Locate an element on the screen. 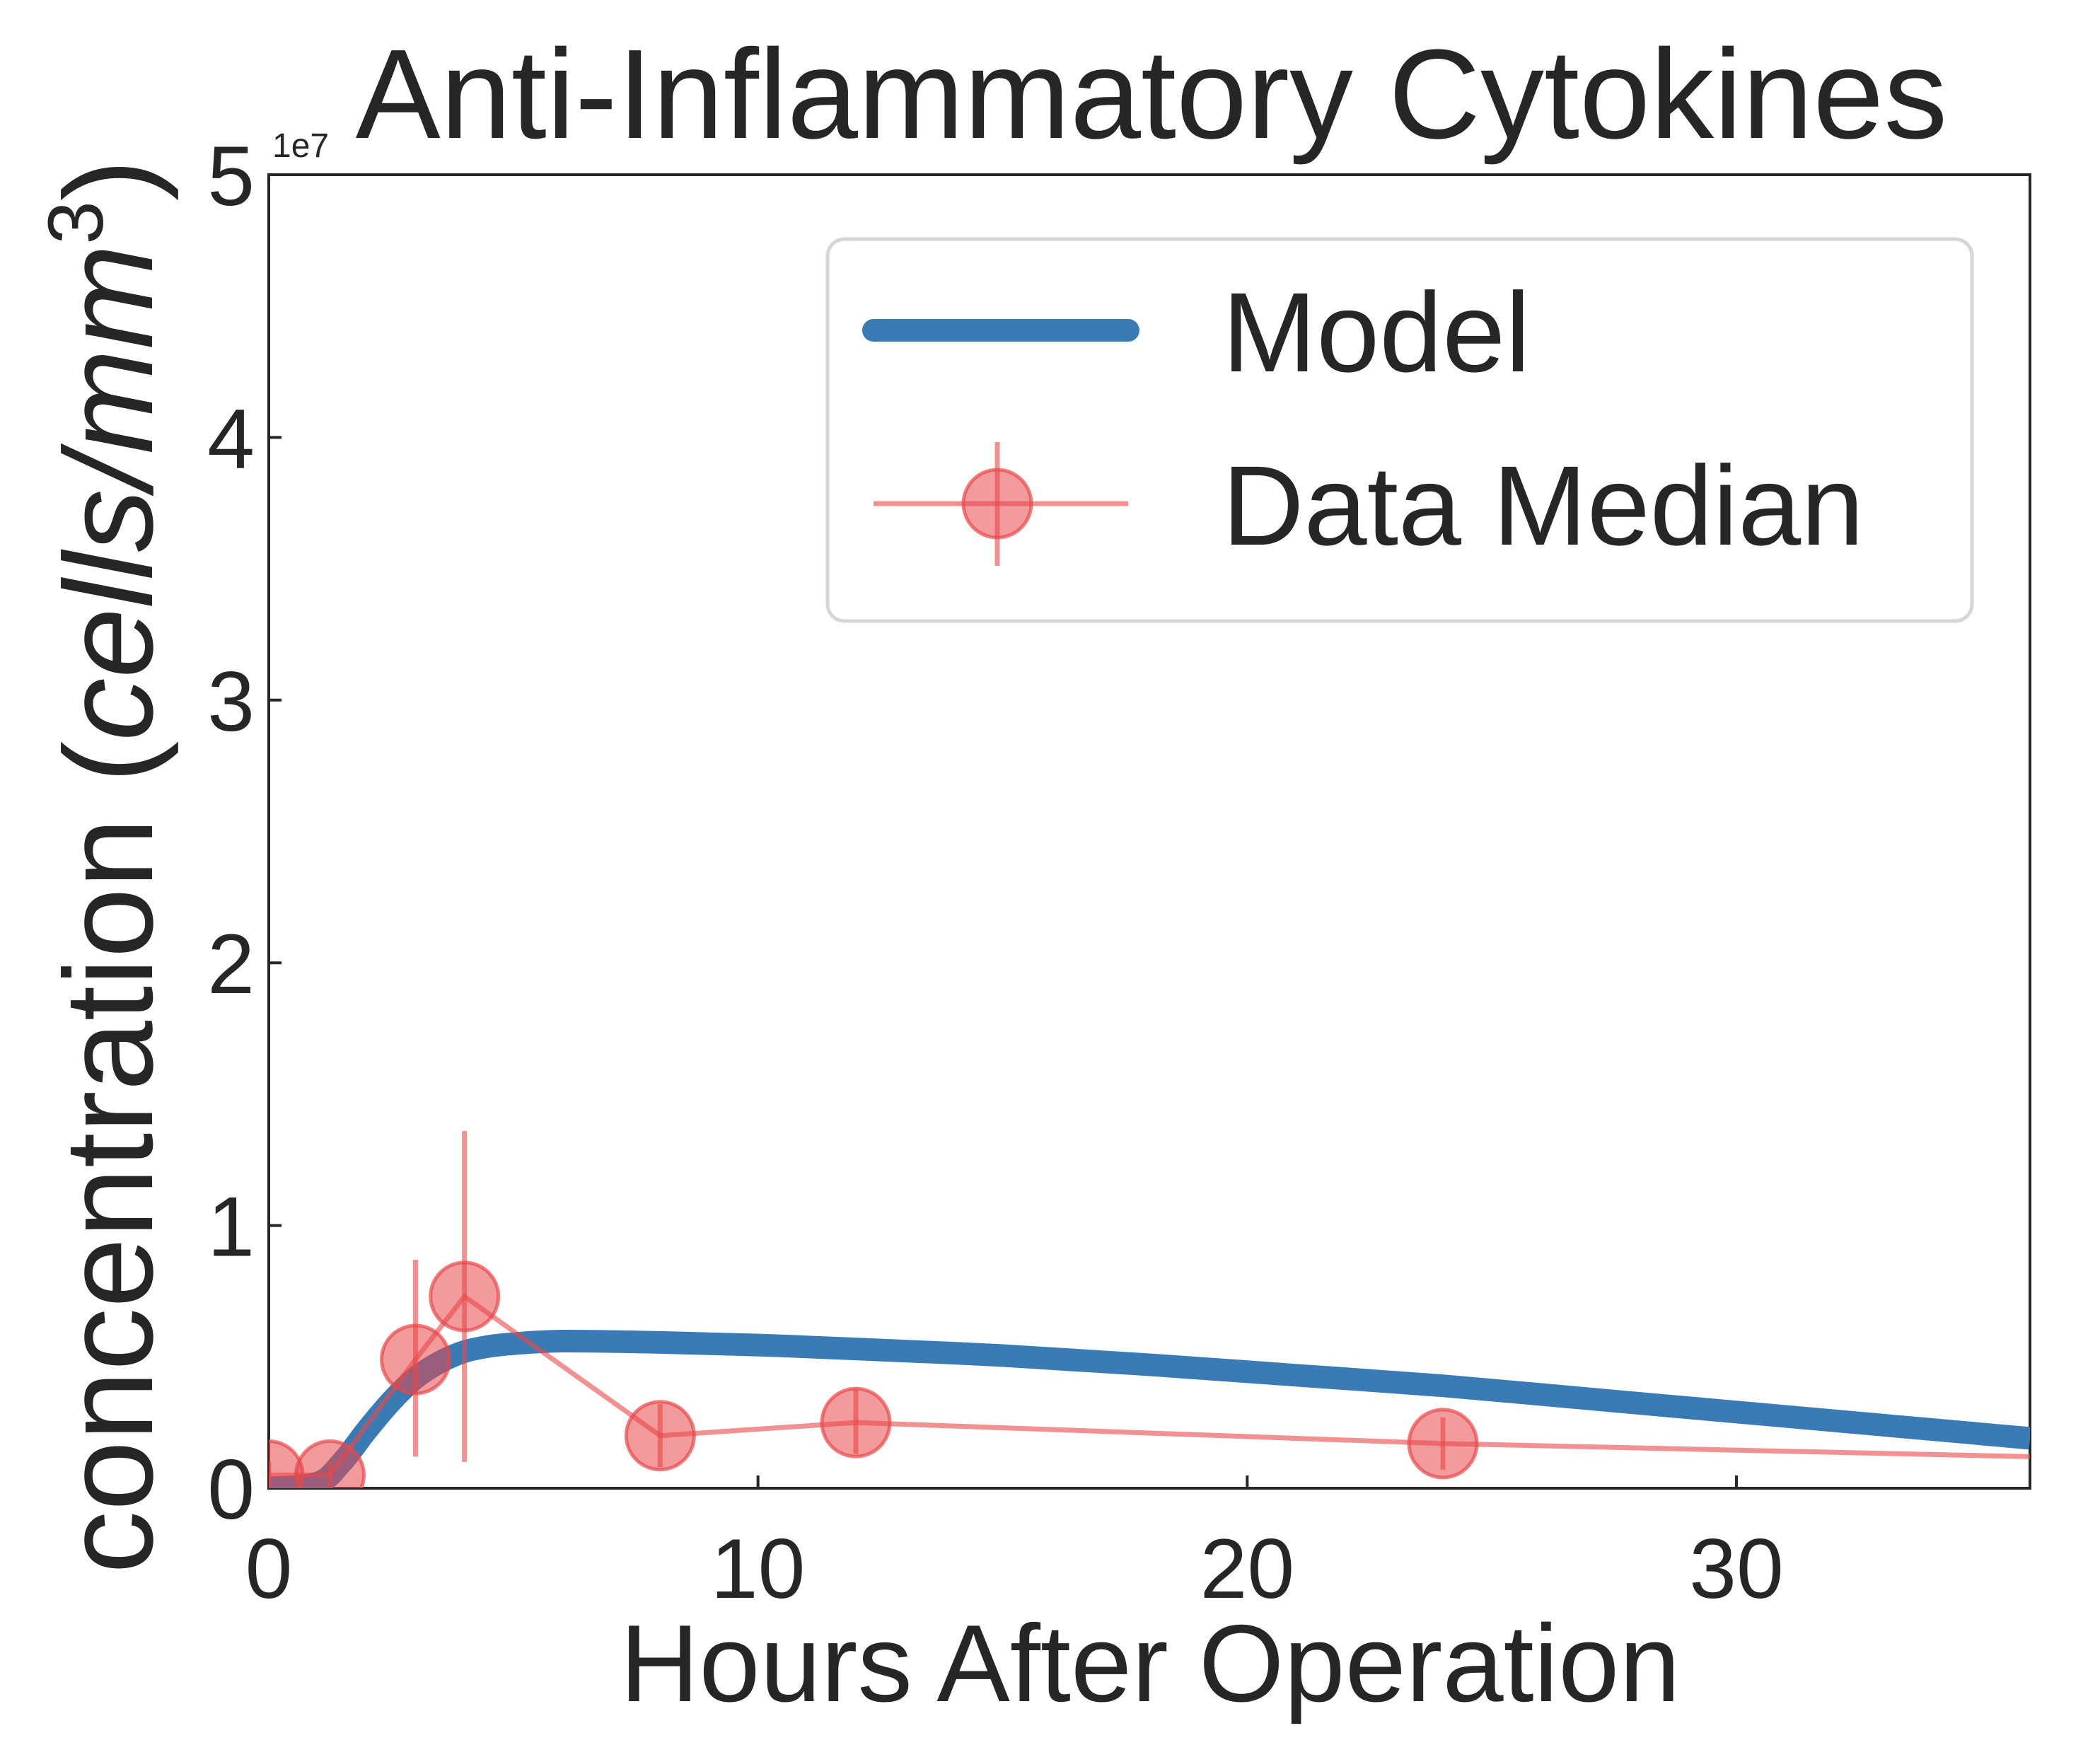 This screenshot has height=1757, width=2100. y-offset-text: 1e7 is located at coordinates (300, 146).